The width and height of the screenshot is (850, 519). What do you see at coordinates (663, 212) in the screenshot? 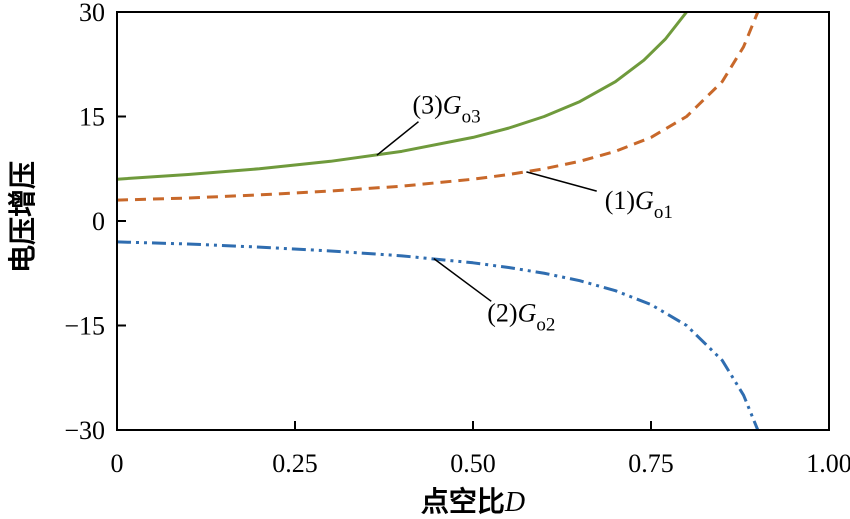
I see `series-label-sub: o1` at bounding box center [663, 212].